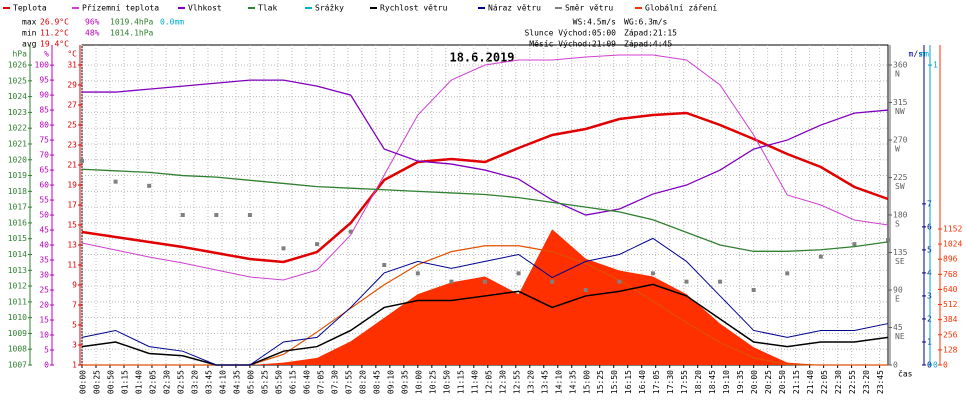 The height and width of the screenshot is (400, 966). What do you see at coordinates (900, 140) in the screenshot?
I see `y-tick-label: 270` at bounding box center [900, 140].